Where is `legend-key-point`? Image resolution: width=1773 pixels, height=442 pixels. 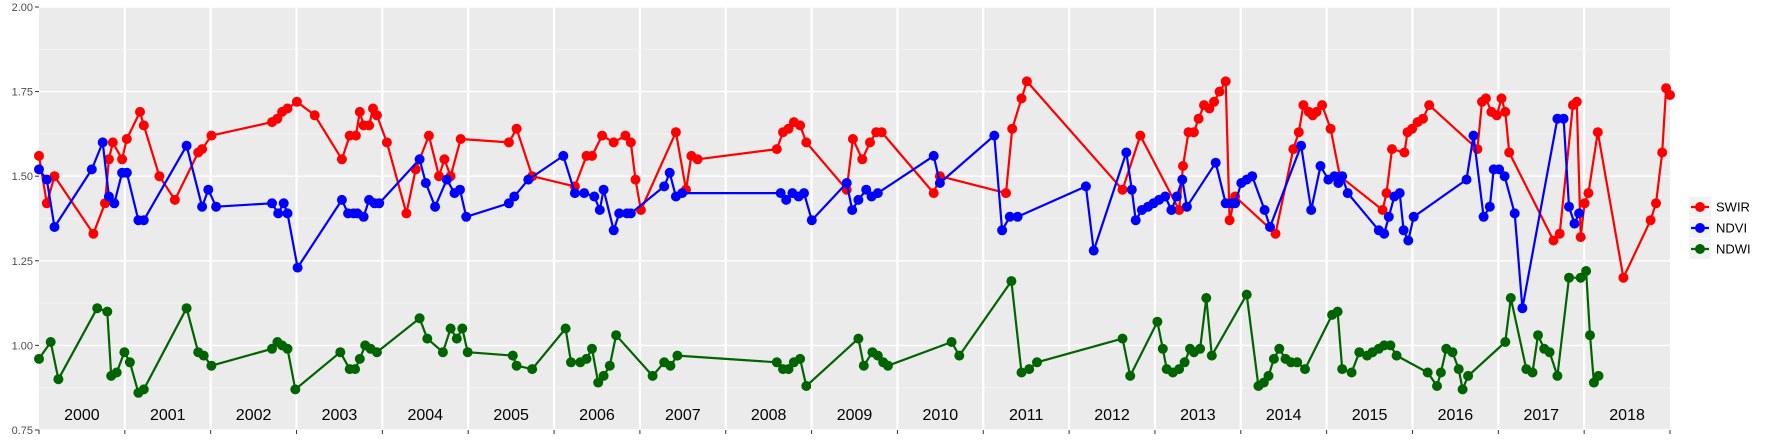
legend-key-point is located at coordinates (1700, 228).